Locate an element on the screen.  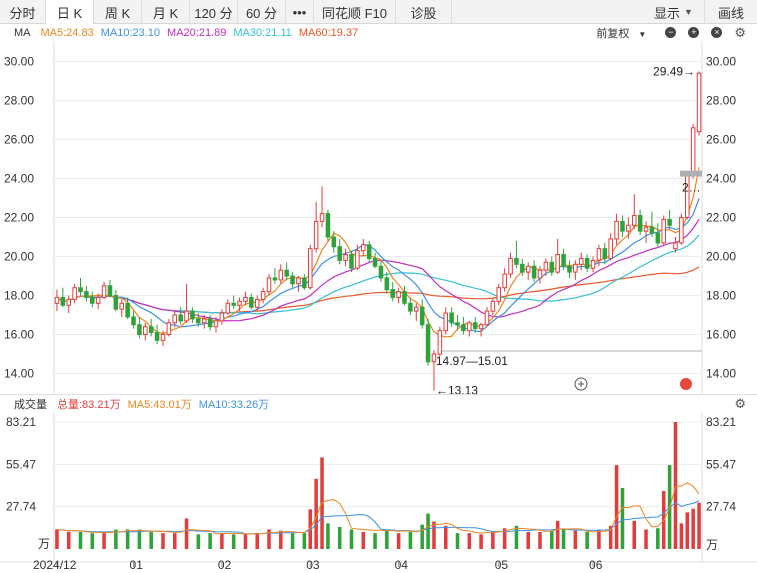
tab-intraday: 分时 is located at coordinates (23, 12).